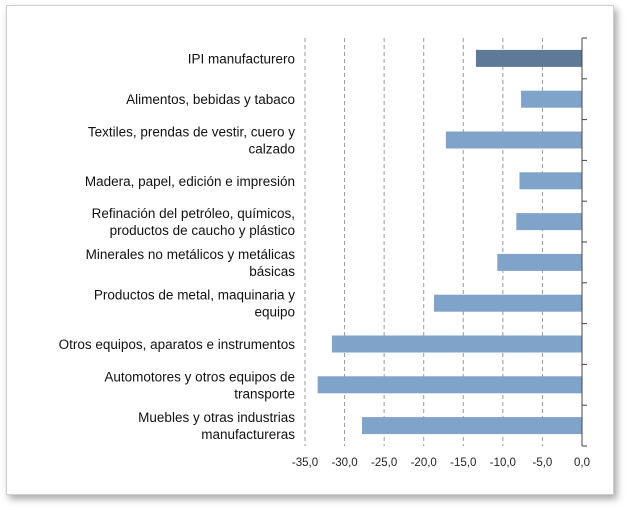  What do you see at coordinates (305, 463) in the screenshot?
I see `x-tick-label: -35,0` at bounding box center [305, 463].